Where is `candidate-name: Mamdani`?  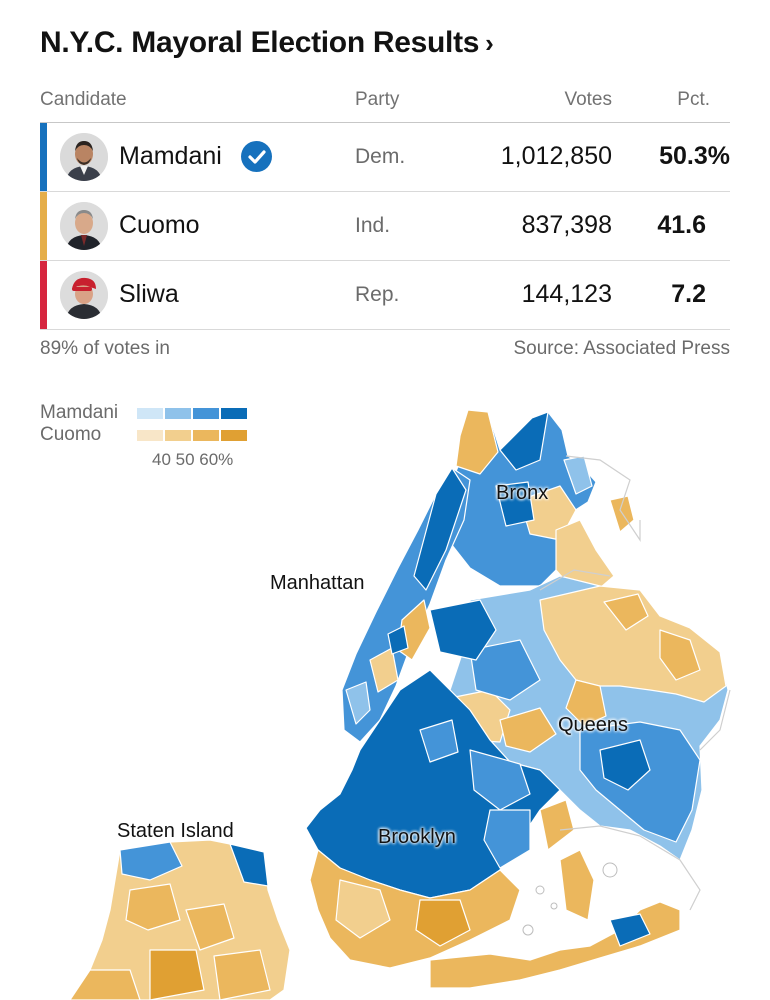
candidate-name: Mamdani is located at coordinates (170, 156).